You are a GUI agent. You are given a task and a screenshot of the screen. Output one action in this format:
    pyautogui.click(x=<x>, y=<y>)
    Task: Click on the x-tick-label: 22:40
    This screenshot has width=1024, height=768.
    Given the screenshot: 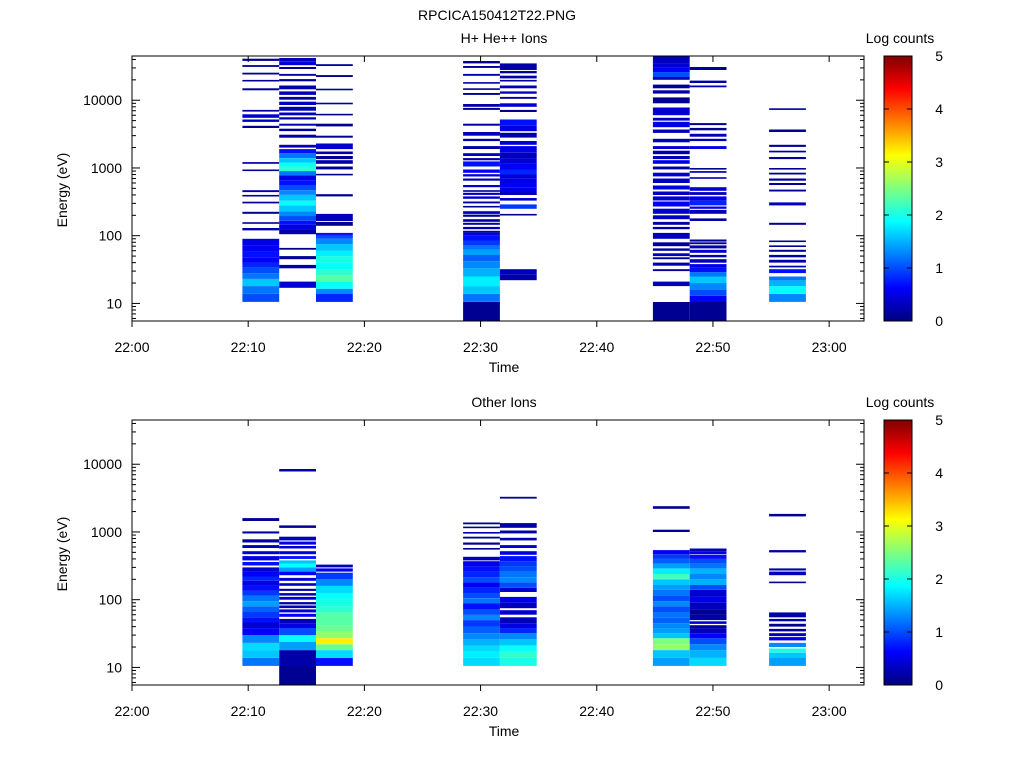 What is the action you would take?
    pyautogui.click(x=596, y=347)
    